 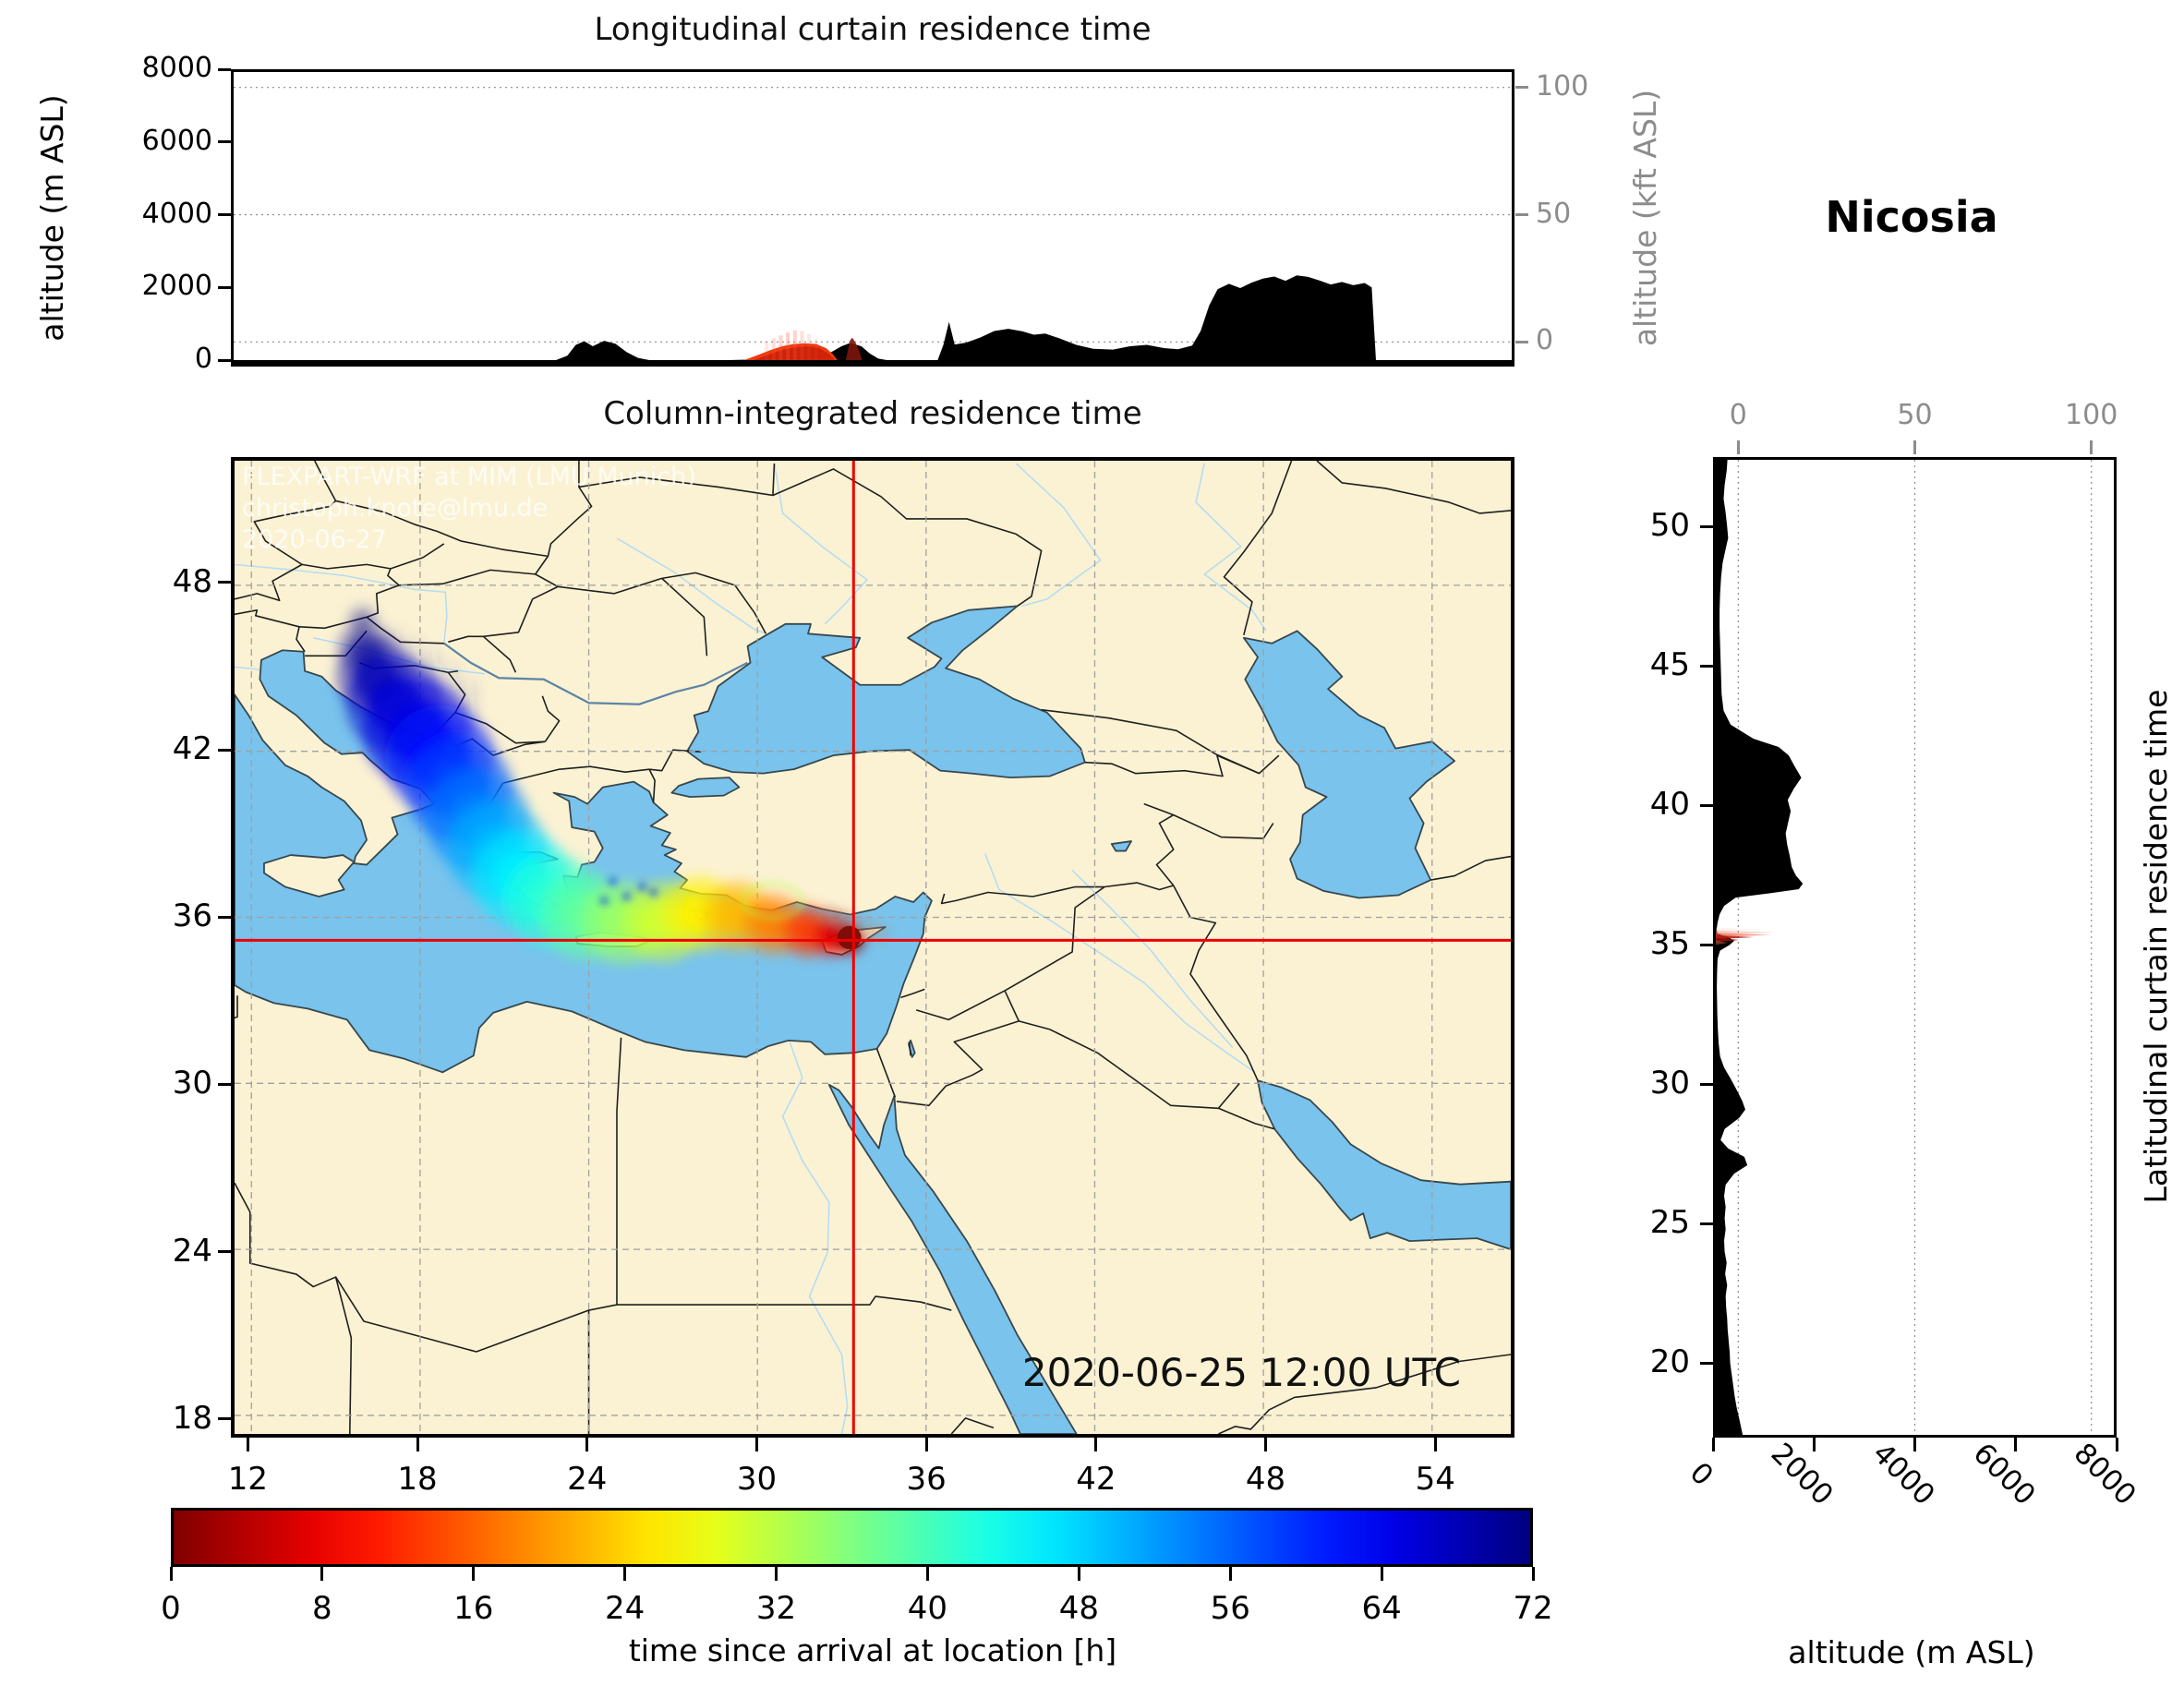 What do you see at coordinates (873, 29) in the screenshot?
I see `longitudinal-panel-title: Longitudinal curtain residence time` at bounding box center [873, 29].